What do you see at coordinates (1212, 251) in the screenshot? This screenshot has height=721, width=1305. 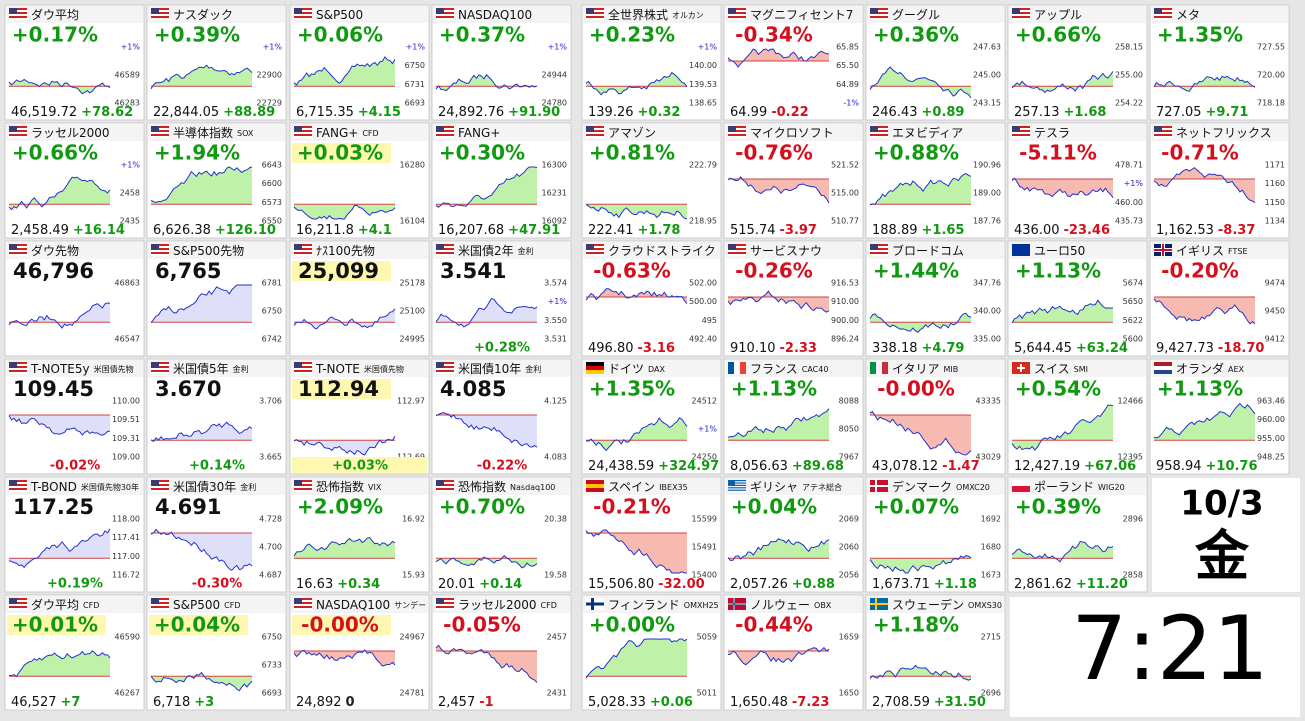 I see `tile-title: イギリス FTSE` at bounding box center [1212, 251].